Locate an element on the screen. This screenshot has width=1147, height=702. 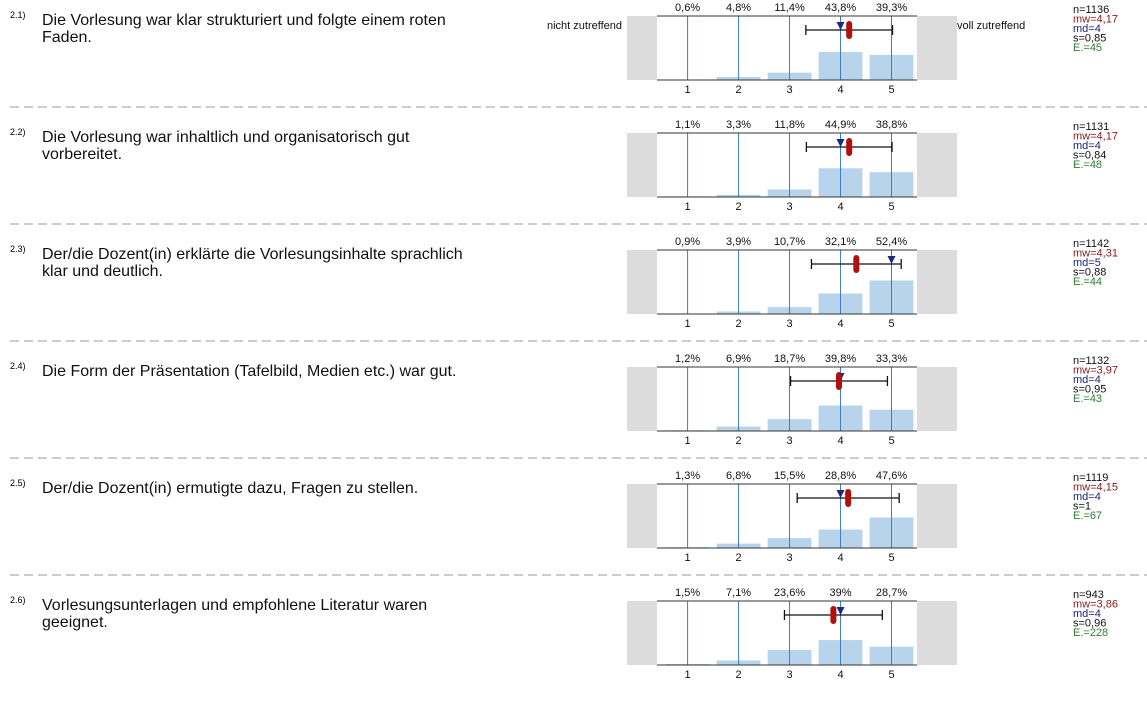
stat-abstentions: E.=228 is located at coordinates (1090, 633).